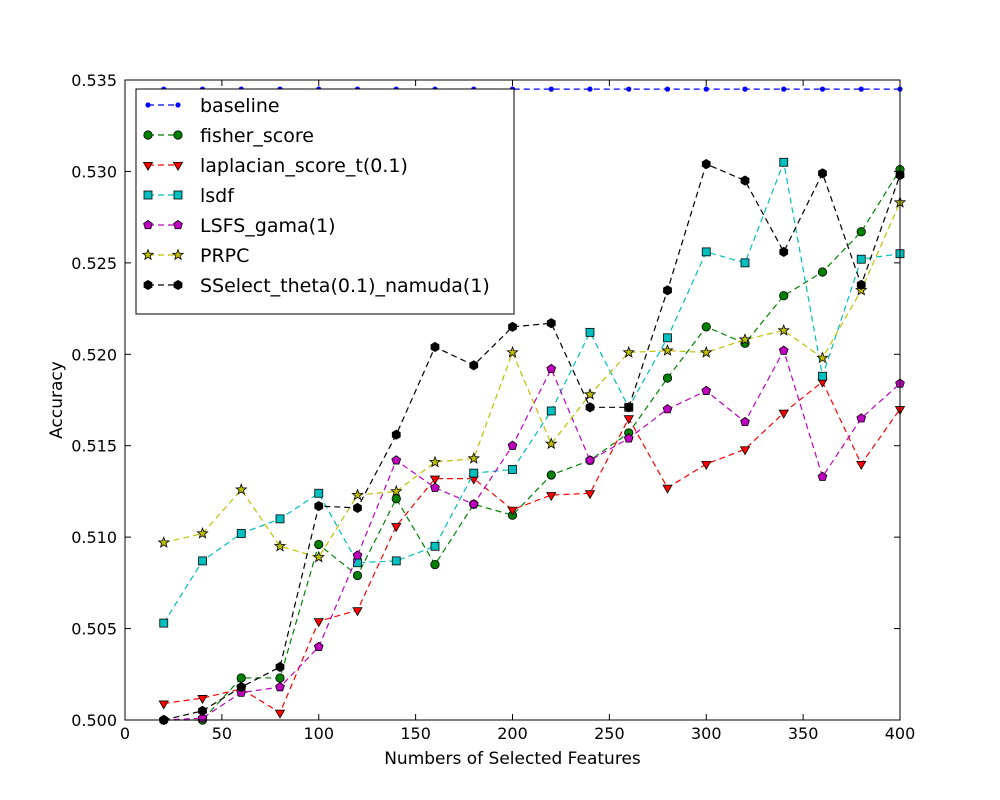 The height and width of the screenshot is (800, 1000). What do you see at coordinates (304, 166) in the screenshot?
I see `legend-label: laplacian_score_t(0.1)` at bounding box center [304, 166].